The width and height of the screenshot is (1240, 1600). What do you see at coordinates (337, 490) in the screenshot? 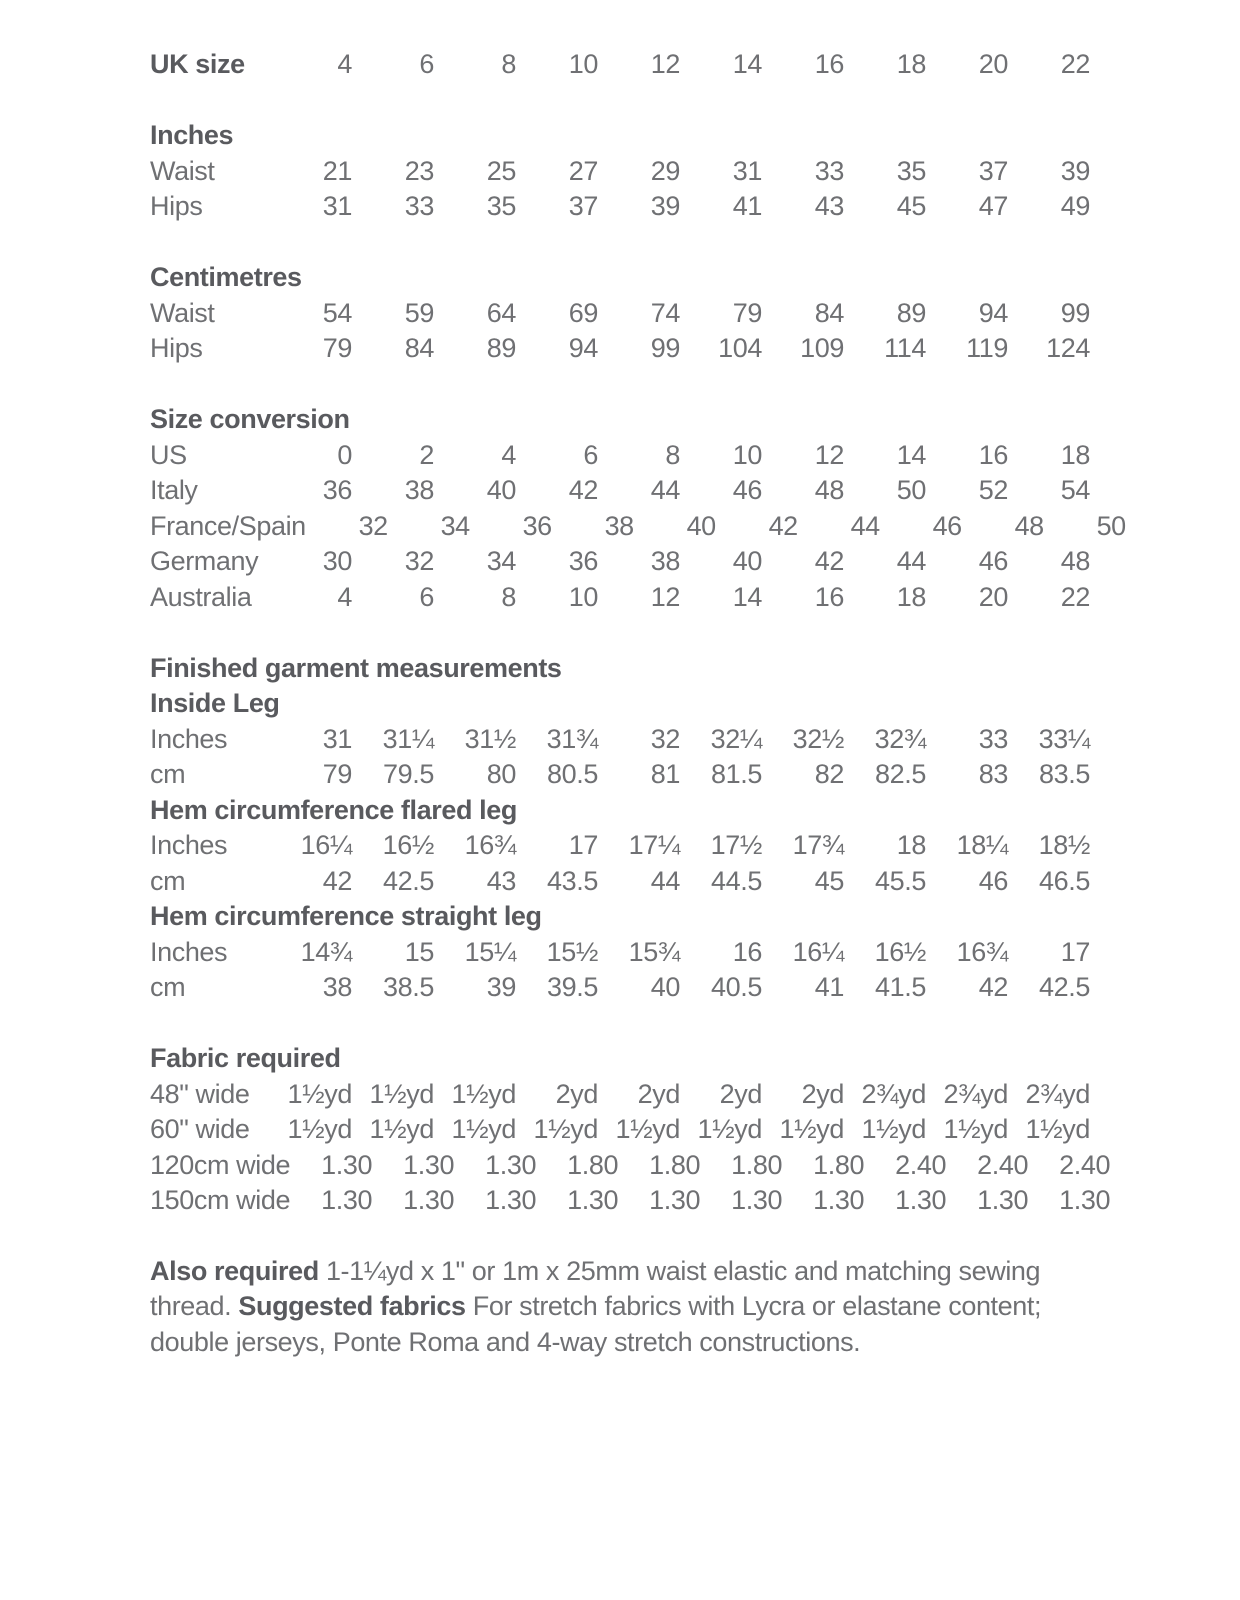
I see `cell-value: 36` at bounding box center [337, 490].